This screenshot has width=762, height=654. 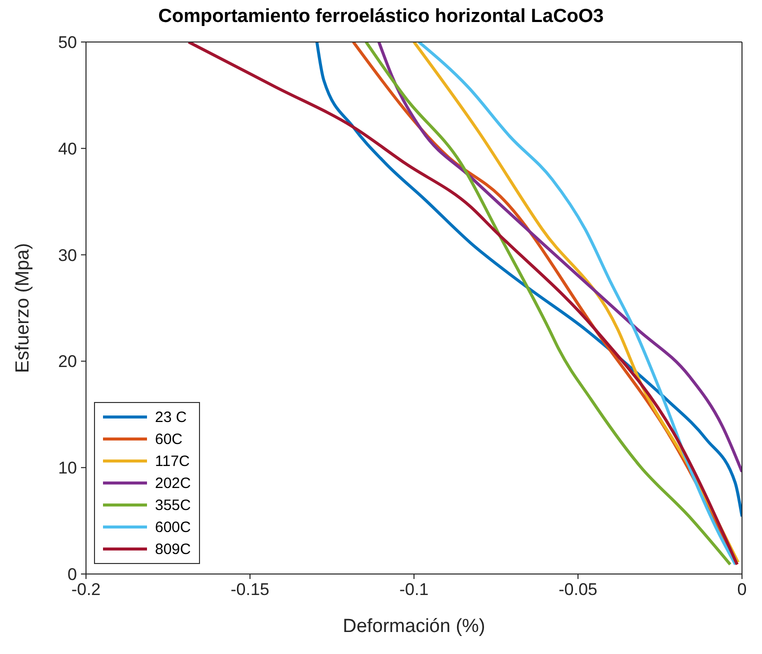 What do you see at coordinates (169, 439) in the screenshot?
I see `legend-label: 60C` at bounding box center [169, 439].